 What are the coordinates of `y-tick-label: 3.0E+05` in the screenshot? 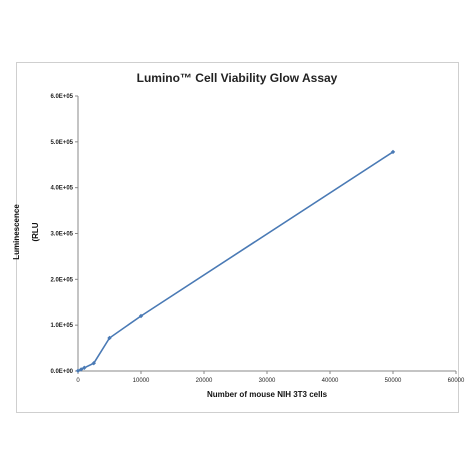 It's located at (61, 235).